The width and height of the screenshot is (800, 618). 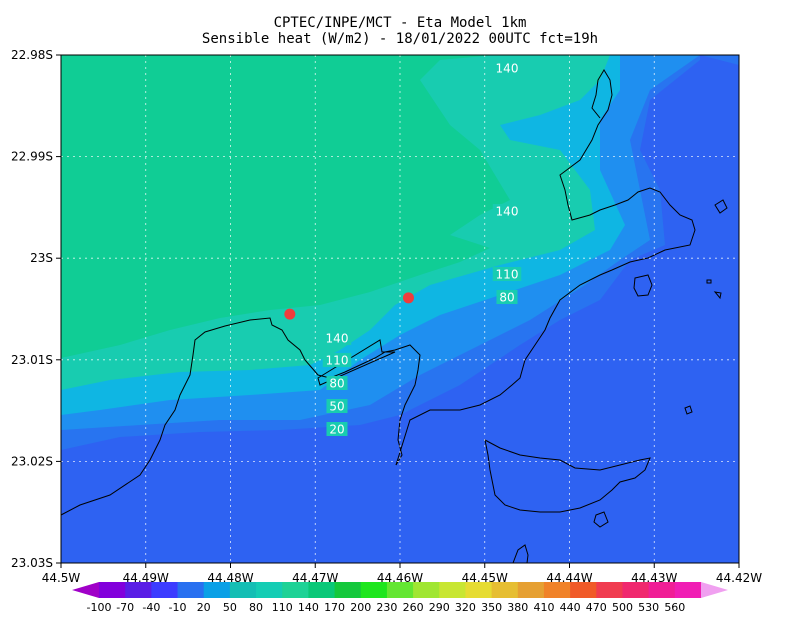 I want to click on colorbar-label: 110, so click(x=282, y=607).